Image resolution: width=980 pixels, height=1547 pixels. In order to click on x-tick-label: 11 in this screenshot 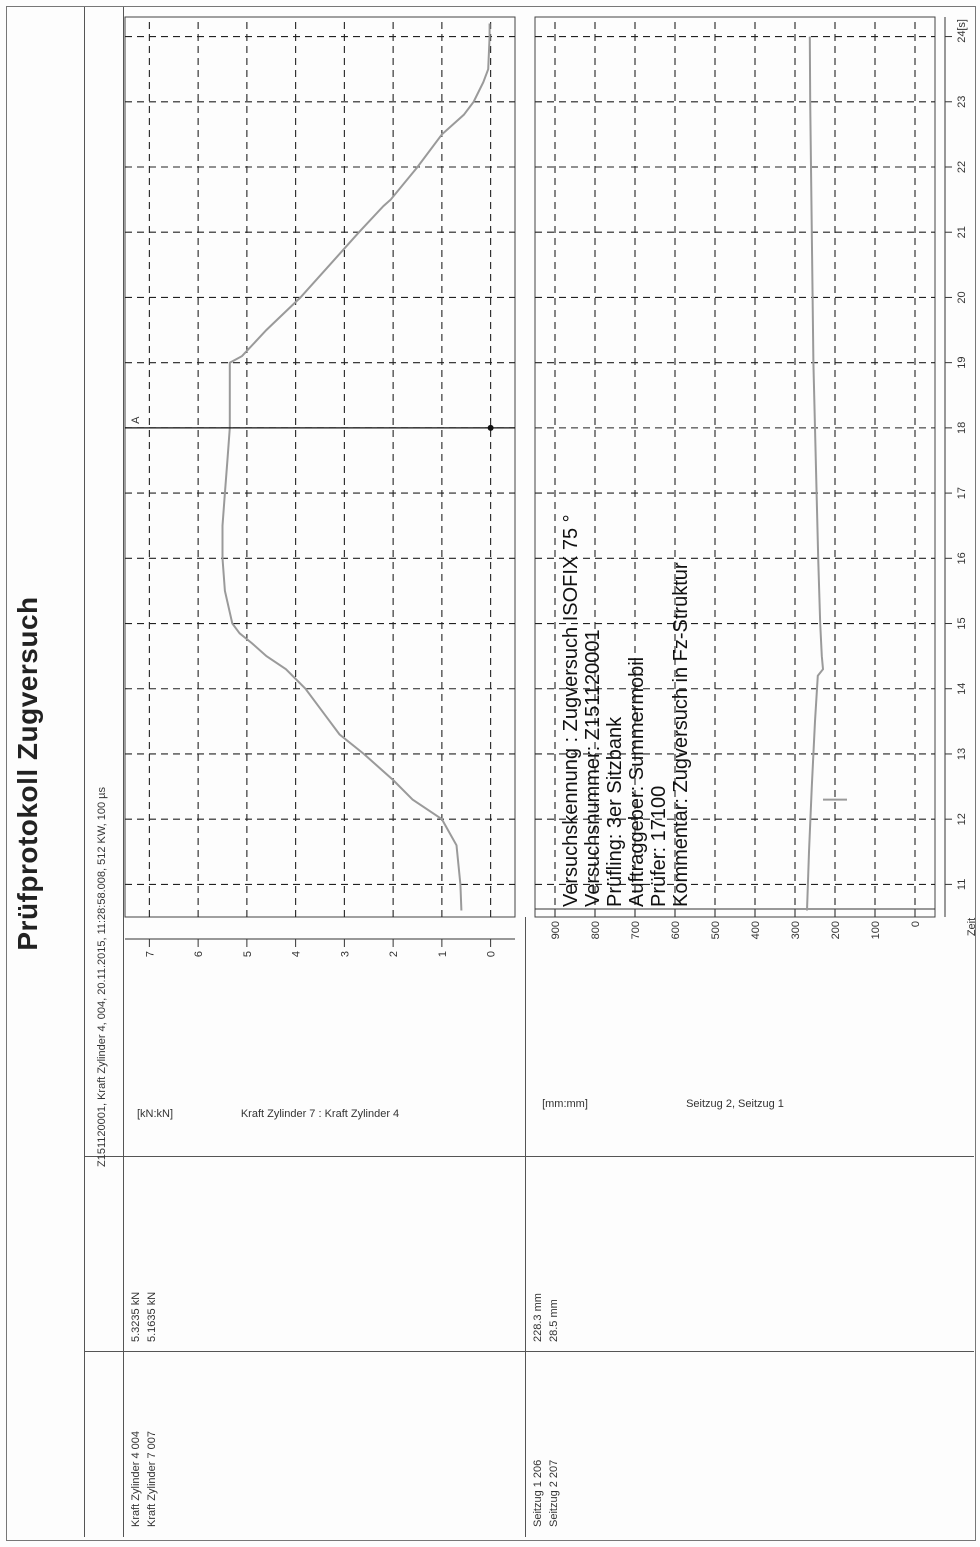, I will do `click(962, 884)`.